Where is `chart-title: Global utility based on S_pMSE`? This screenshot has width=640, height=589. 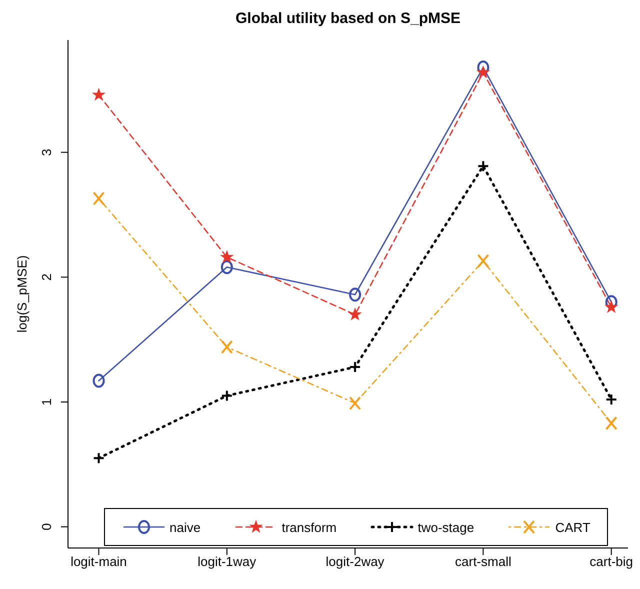 chart-title: Global utility based on S_pMSE is located at coordinates (348, 18).